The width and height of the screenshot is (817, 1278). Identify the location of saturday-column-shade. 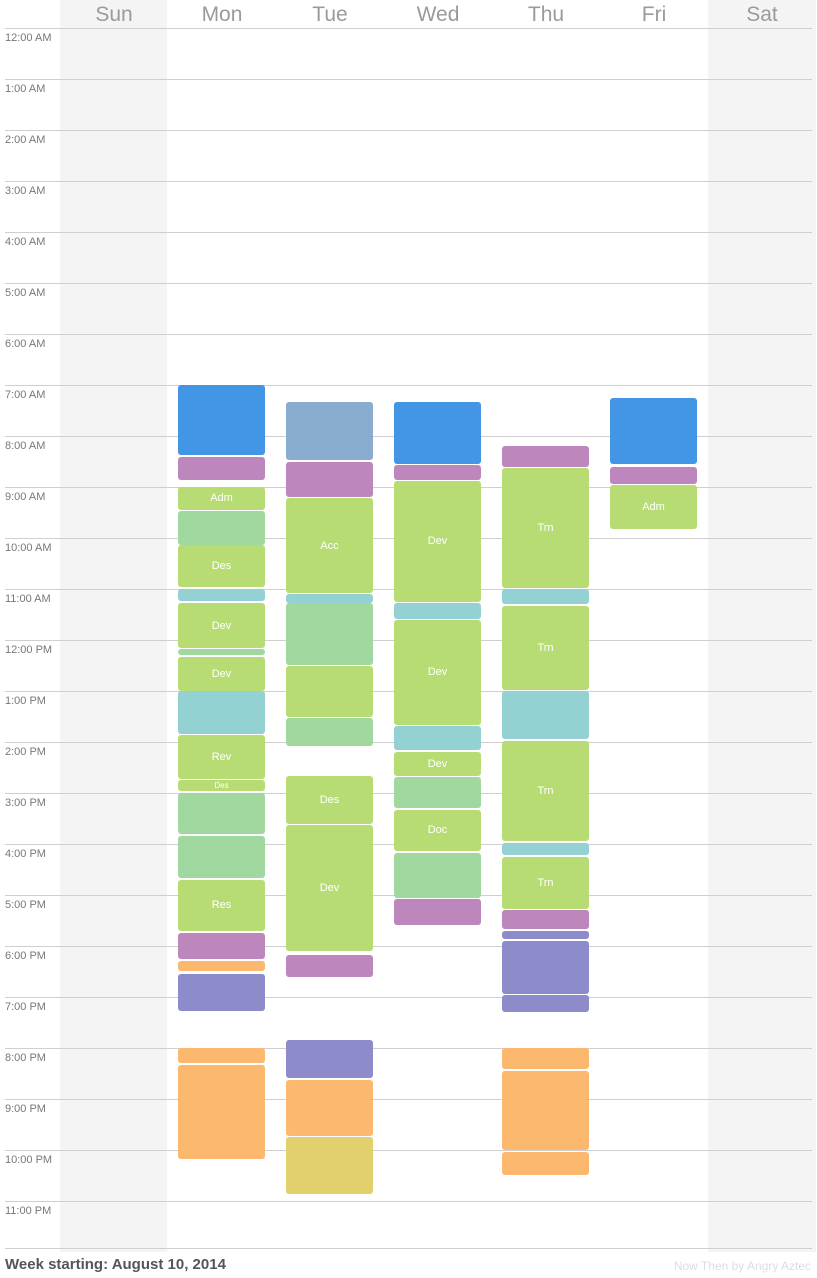
(762, 626).